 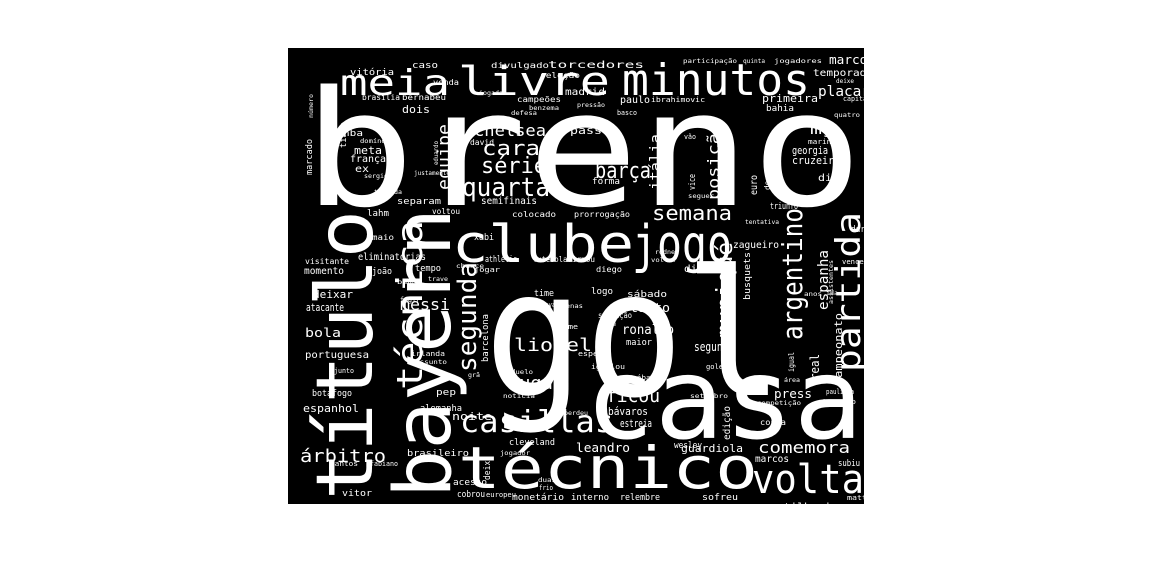 What do you see at coordinates (606, 182) in the screenshot?
I see `word: forma` at bounding box center [606, 182].